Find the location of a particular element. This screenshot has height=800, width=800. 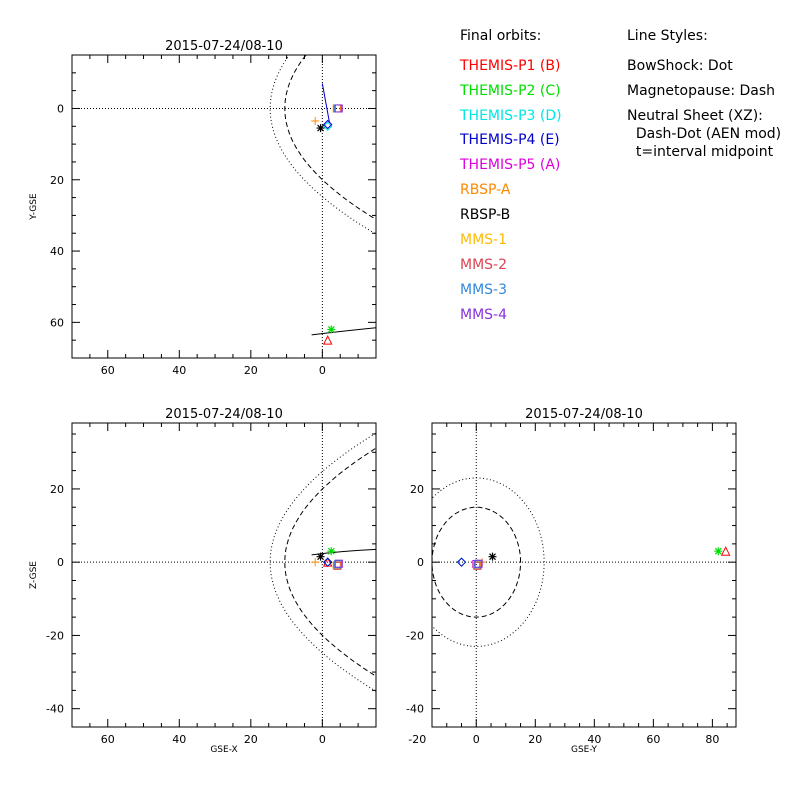

line-style-dash-dot: Dash-Dot (AEN mod) is located at coordinates (704, 134).